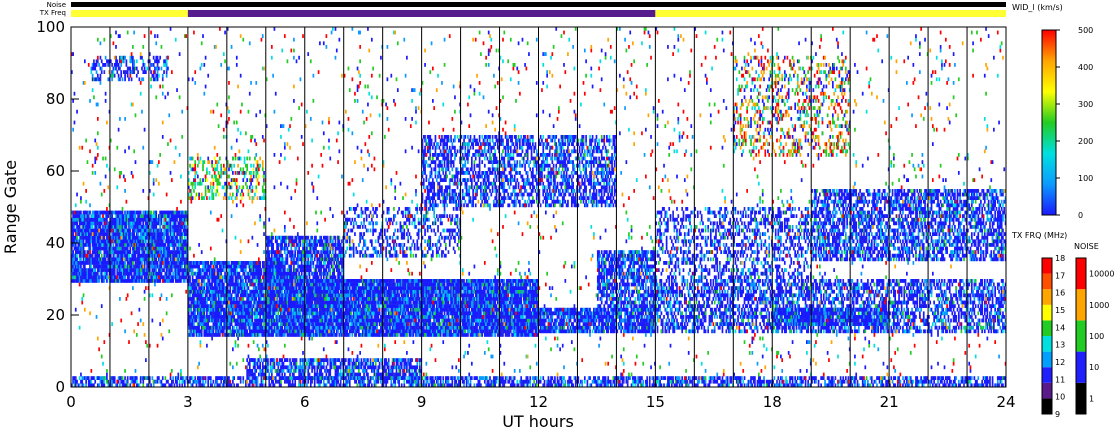 This screenshot has width=1118, height=435. I want to click on txfreq-bar, so click(538, 13).